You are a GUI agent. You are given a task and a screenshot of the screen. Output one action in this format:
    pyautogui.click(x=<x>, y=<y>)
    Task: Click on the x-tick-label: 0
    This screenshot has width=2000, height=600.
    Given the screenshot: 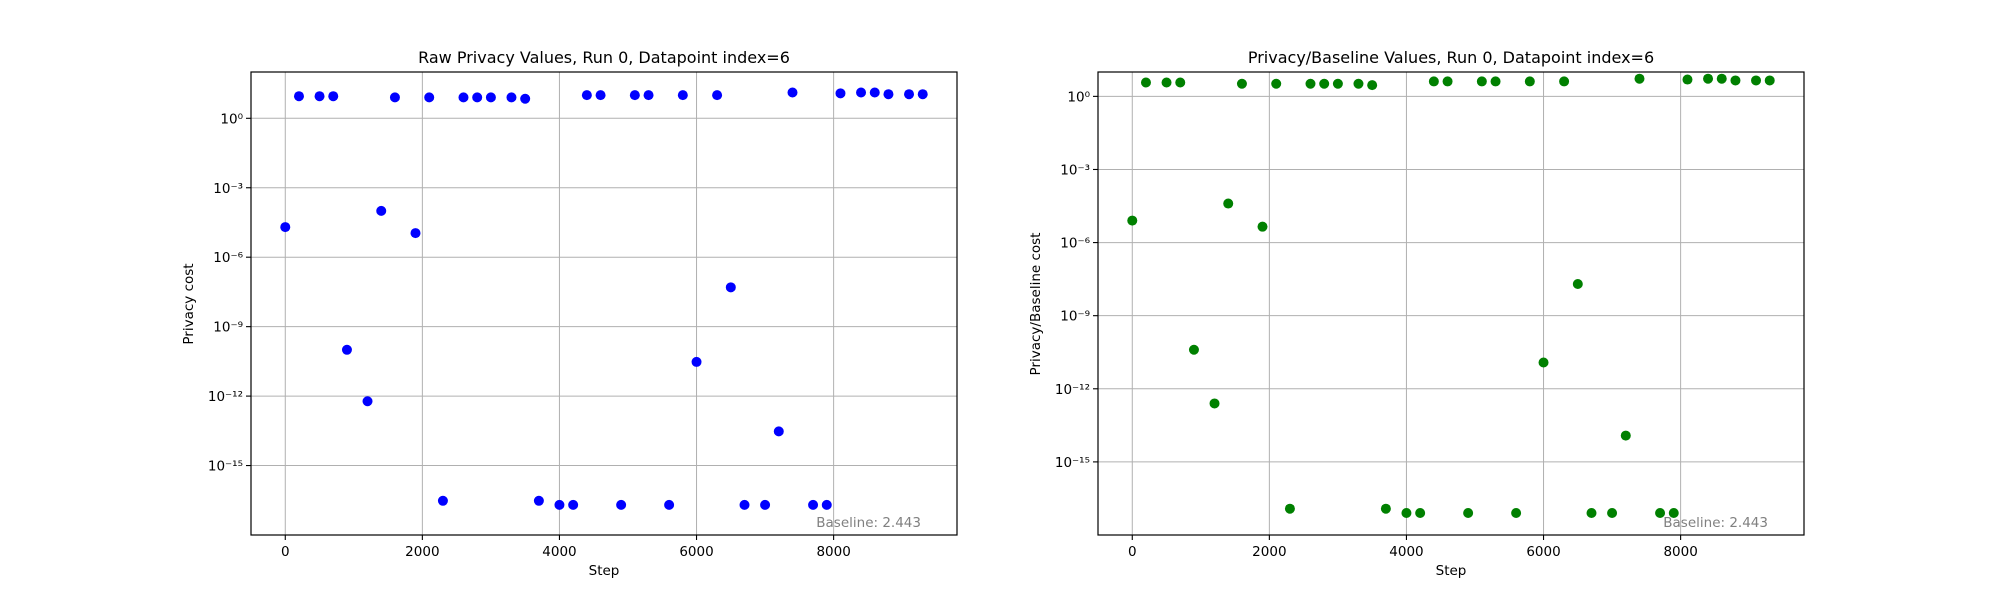 What is the action you would take?
    pyautogui.click(x=285, y=552)
    